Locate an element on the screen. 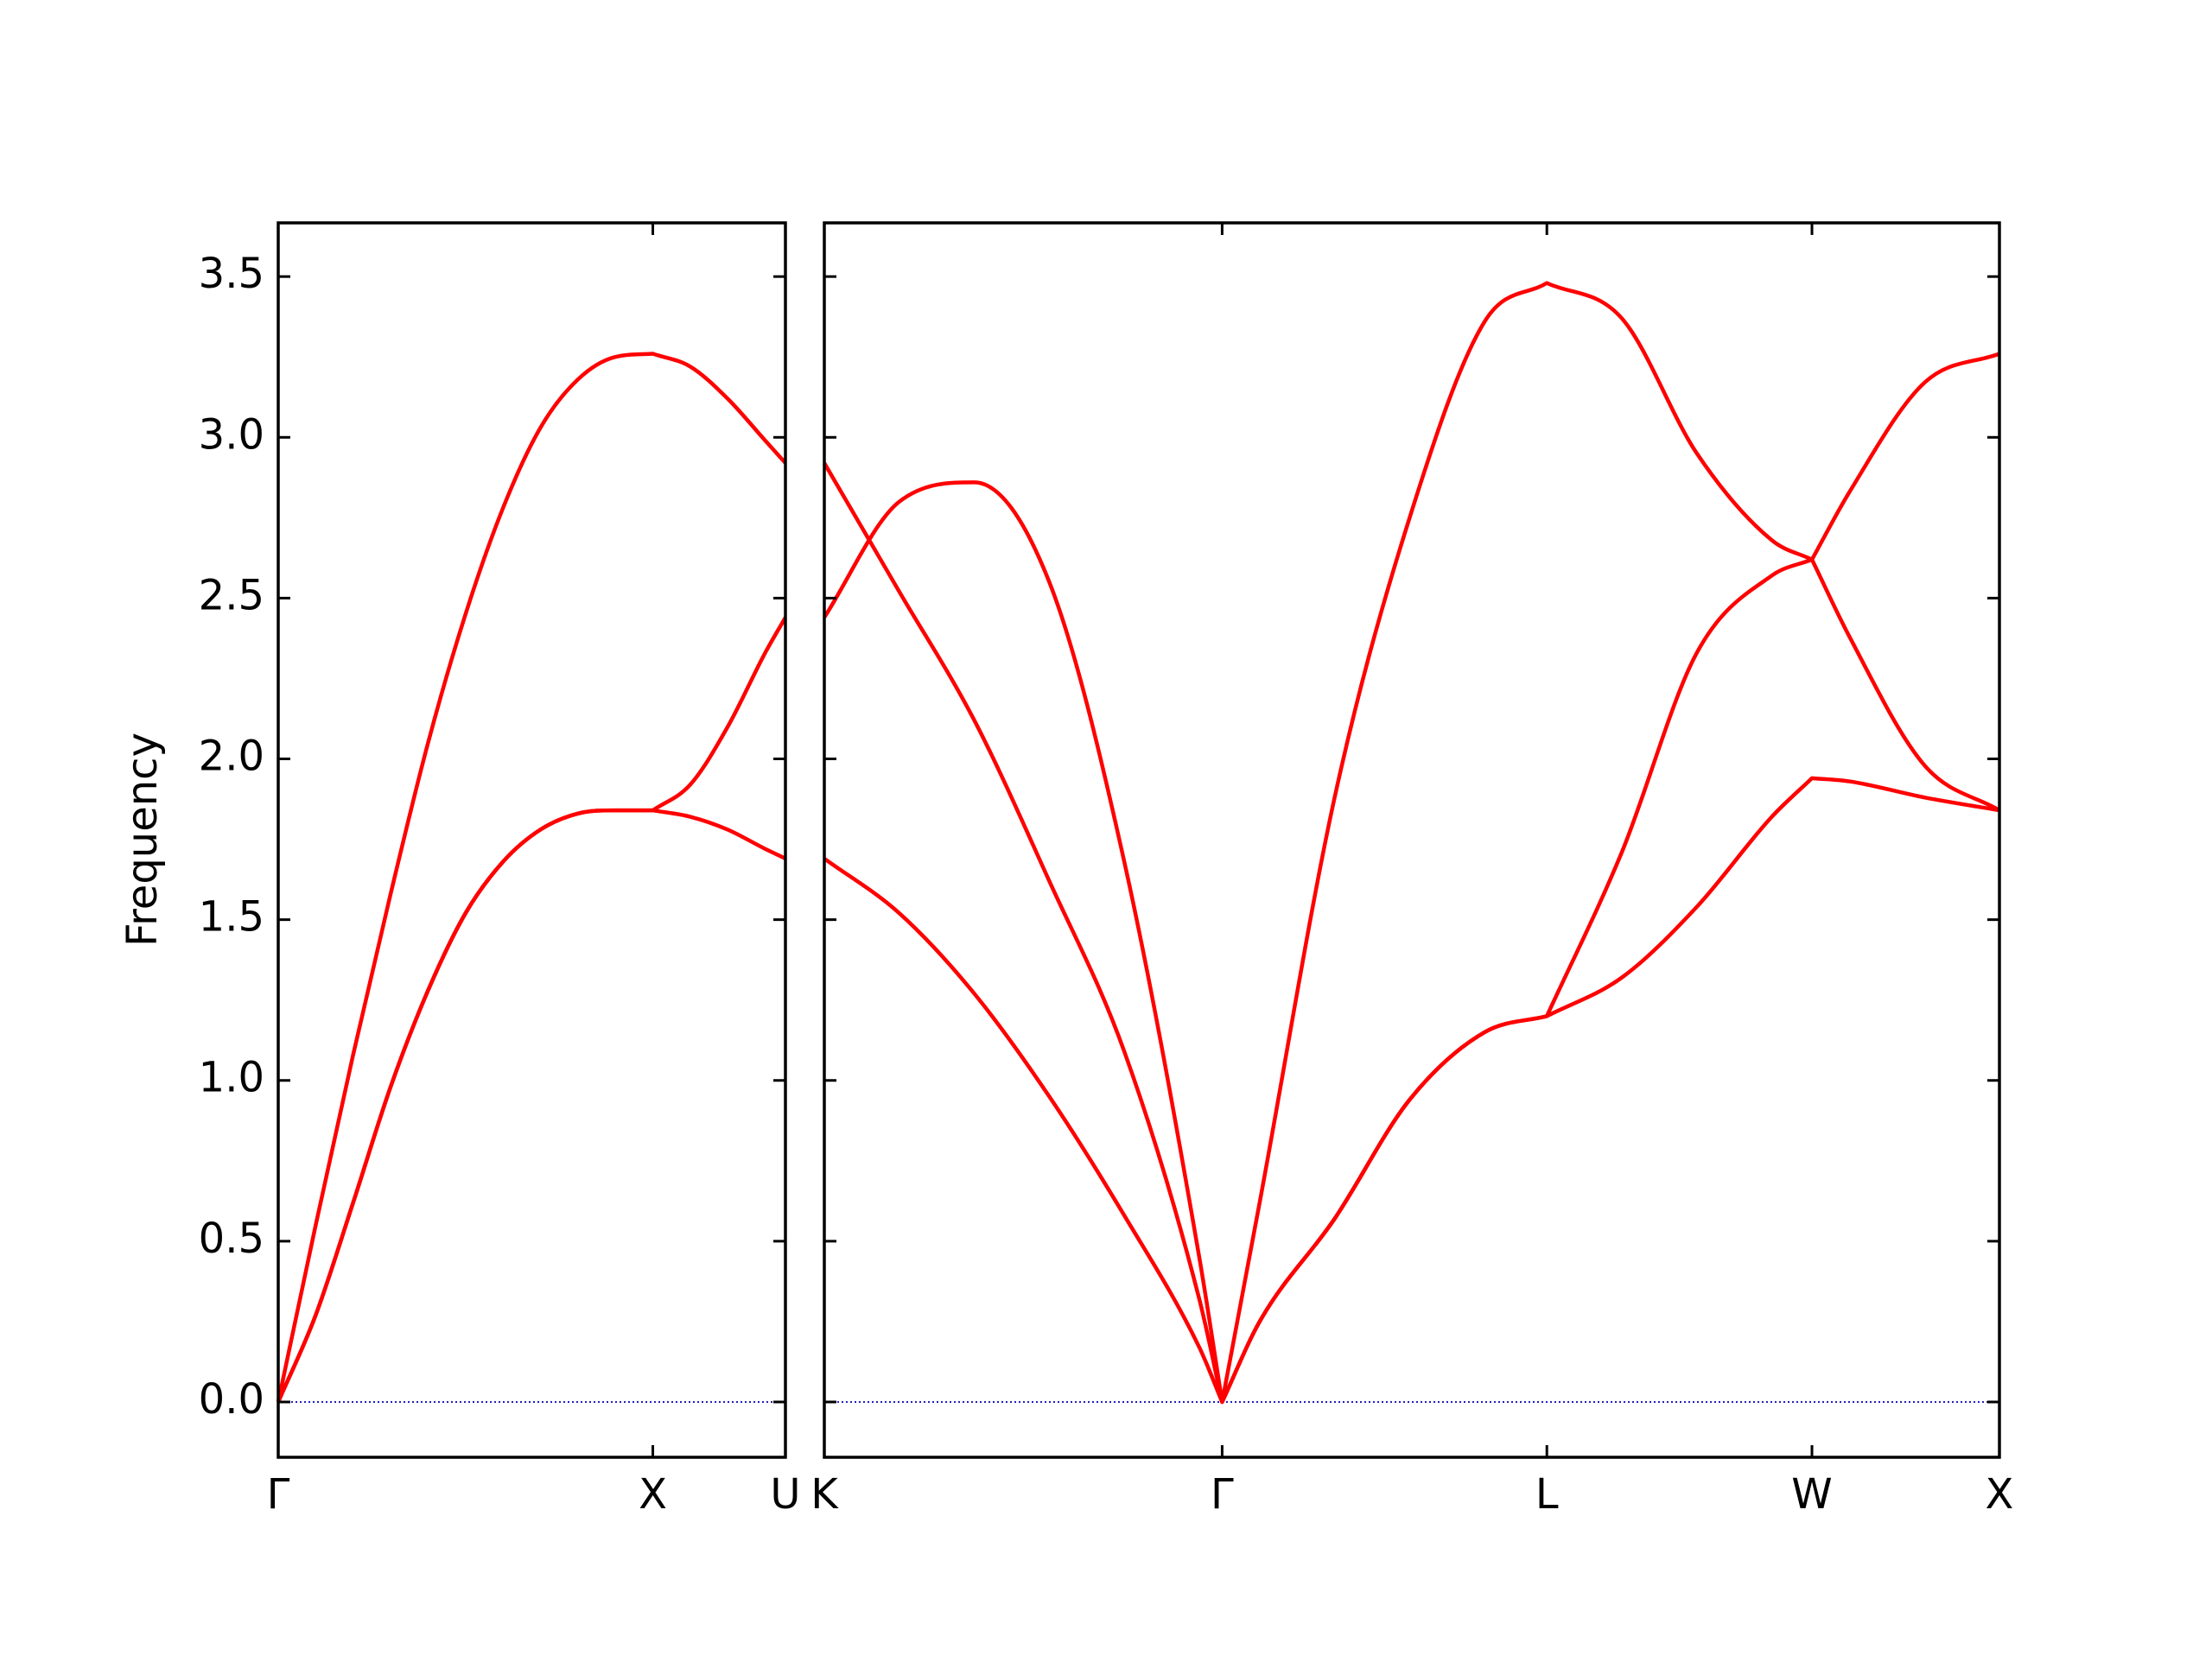  y-tick-label: 0.5 is located at coordinates (232, 1239).